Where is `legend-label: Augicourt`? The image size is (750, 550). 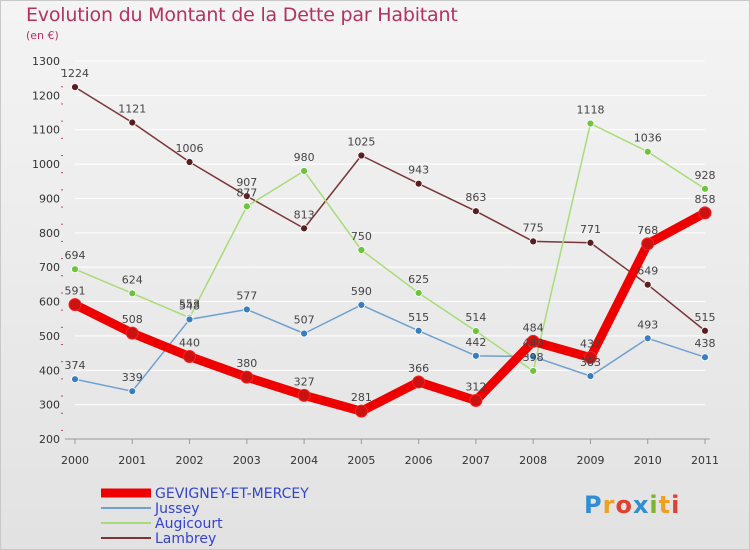
legend-label: Augicourt is located at coordinates (189, 524).